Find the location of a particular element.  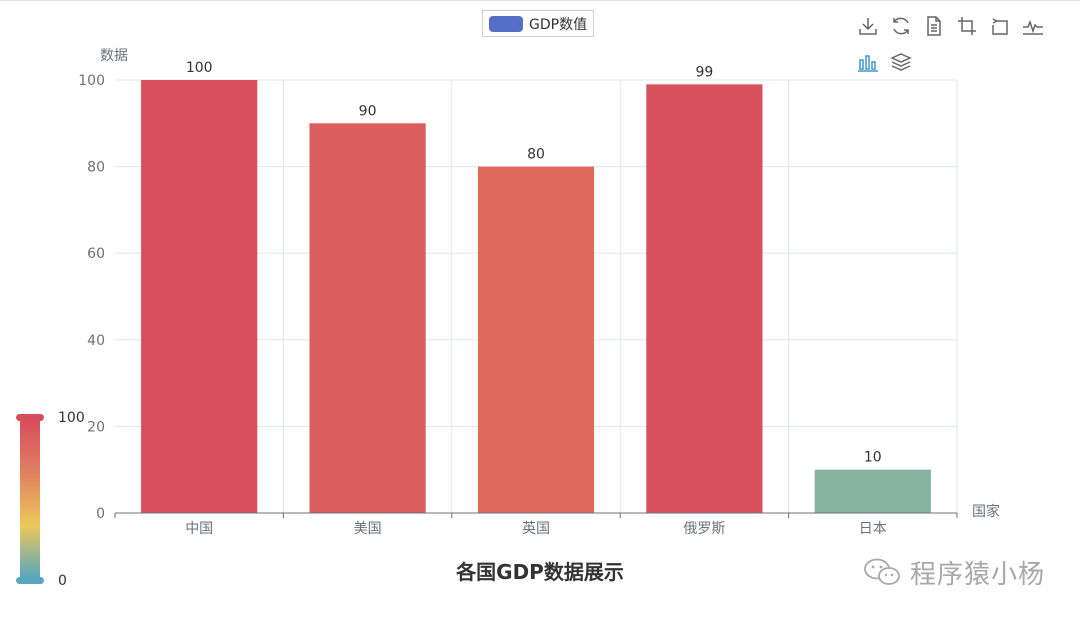

y-tick-label: 60 is located at coordinates (96, 254).